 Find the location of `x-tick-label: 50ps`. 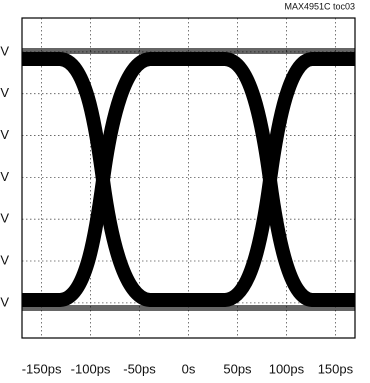

x-tick-label: 50ps is located at coordinates (237, 368).